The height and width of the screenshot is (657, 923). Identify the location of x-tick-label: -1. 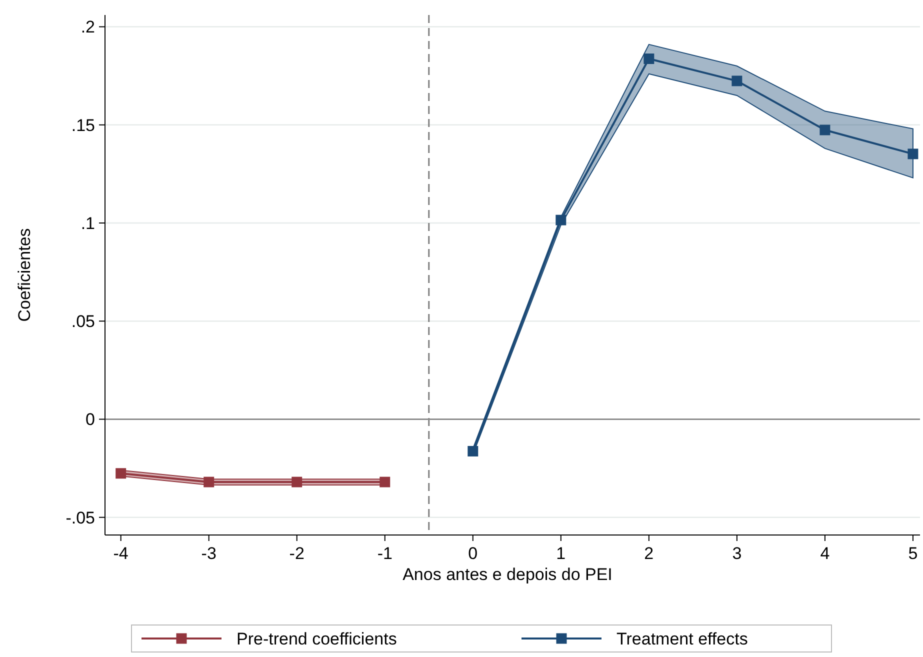
(384, 553).